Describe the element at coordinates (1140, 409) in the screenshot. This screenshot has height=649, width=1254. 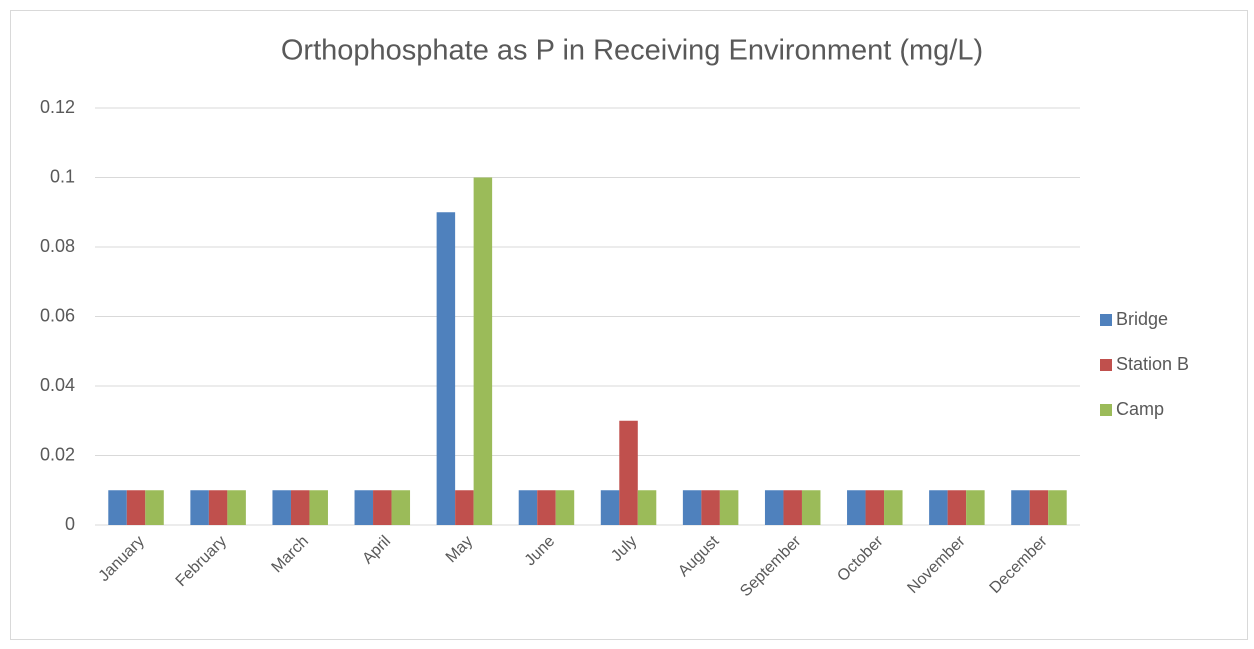
I see `legend-label: Camp` at that location.